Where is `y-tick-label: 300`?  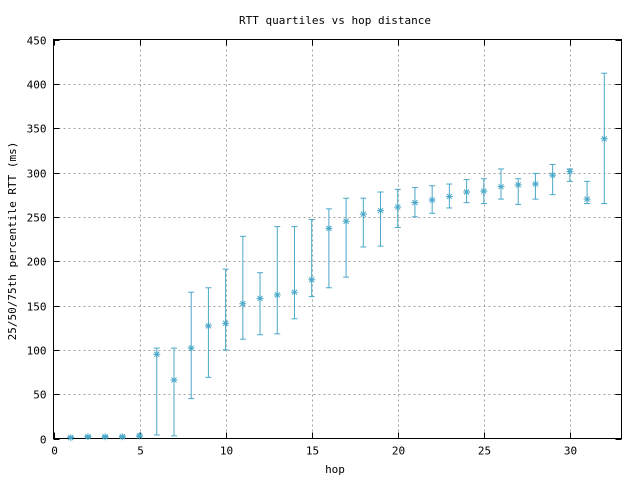 y-tick-label: 300 is located at coordinates (37, 174).